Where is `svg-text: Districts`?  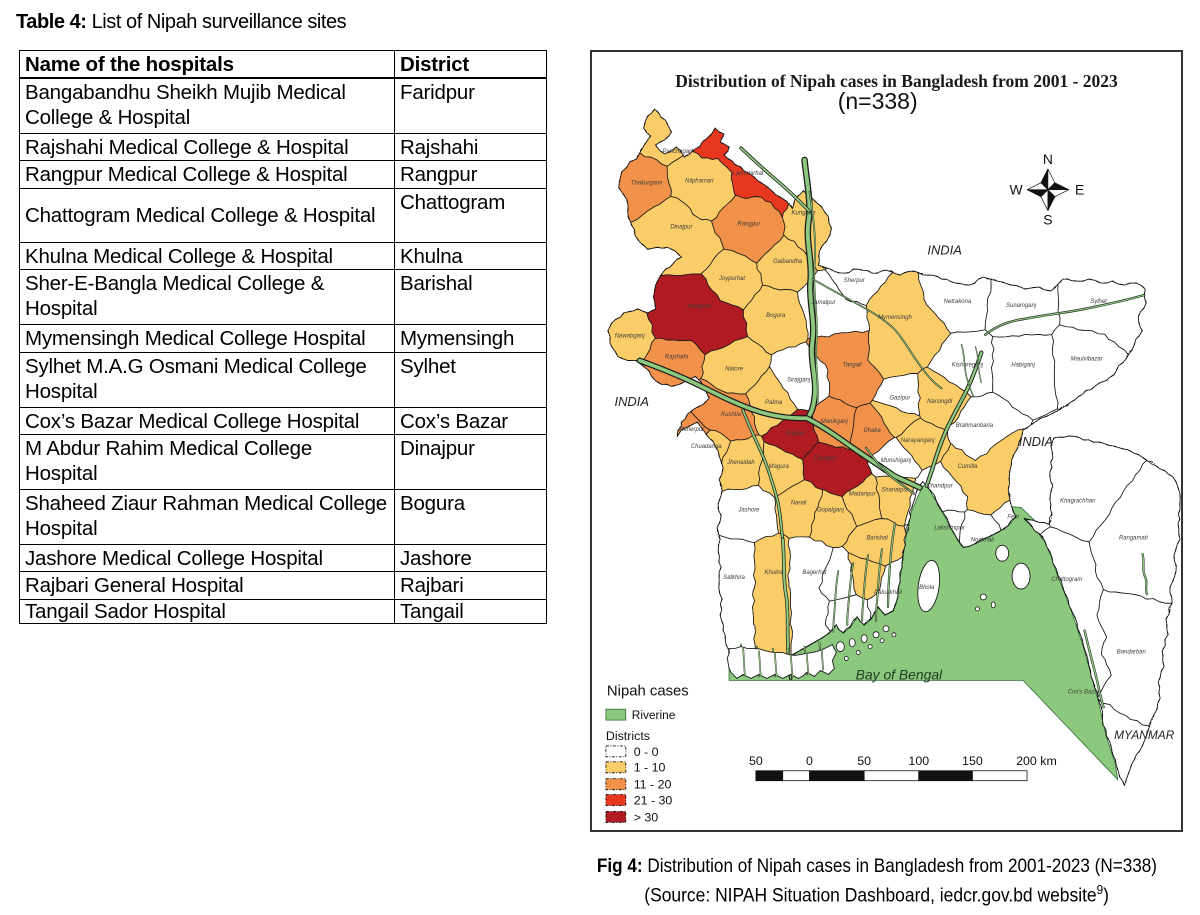 svg-text: Districts is located at coordinates (628, 736).